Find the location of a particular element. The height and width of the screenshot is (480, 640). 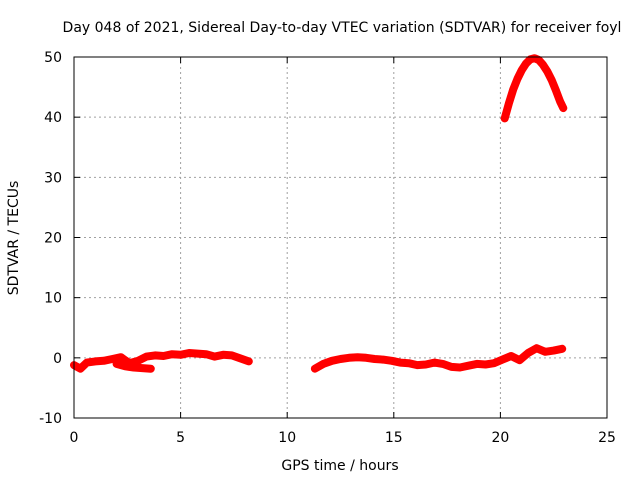

y-tick-label: 20 is located at coordinates (53, 239).